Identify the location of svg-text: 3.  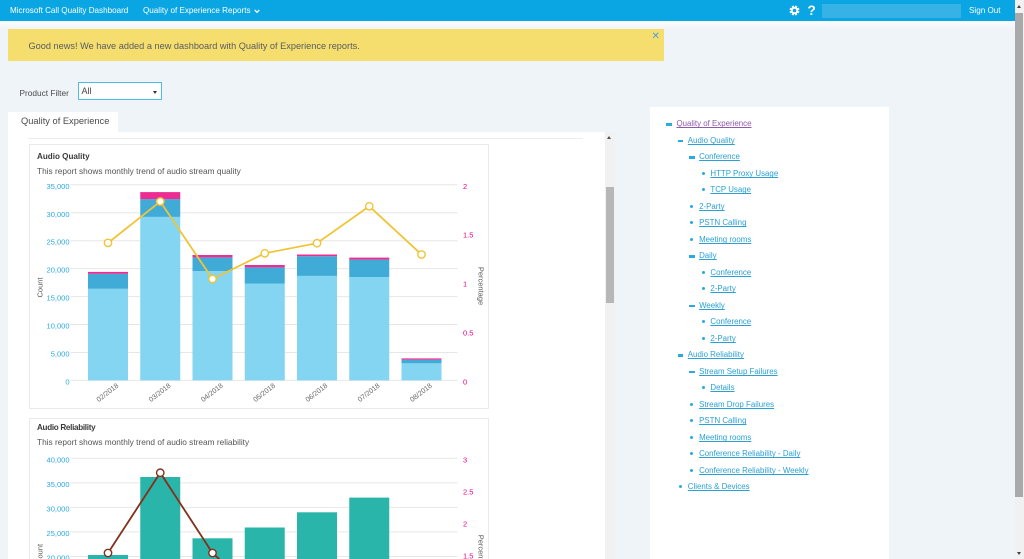
(465, 460).